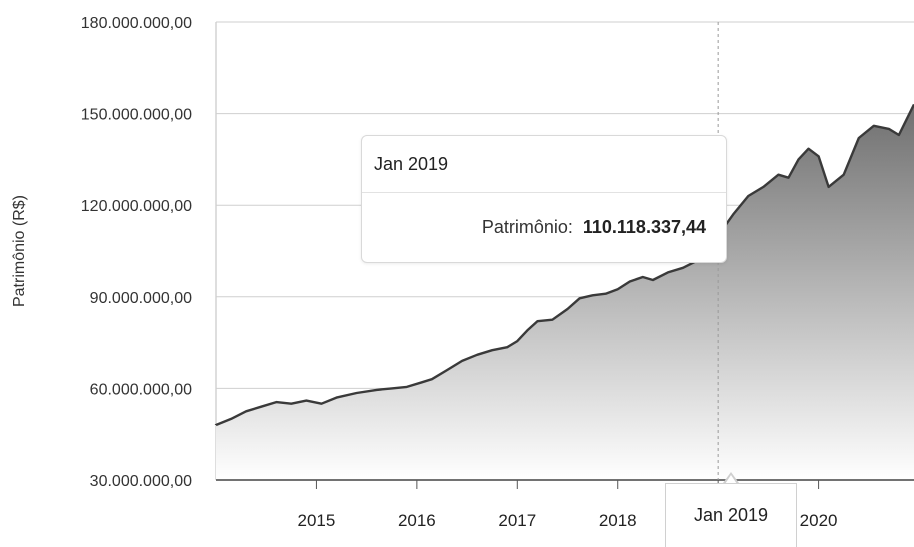 This screenshot has height=547, width=914. Describe the element at coordinates (527, 226) in the screenshot. I see `tooltip-label: Patrimônio:` at that location.